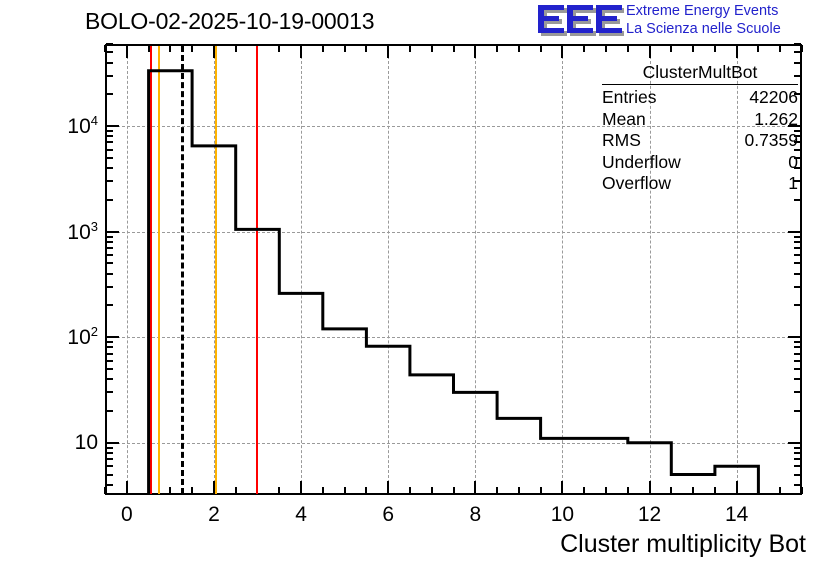  I want to click on stats-row: Underflow 0, so click(700, 163).